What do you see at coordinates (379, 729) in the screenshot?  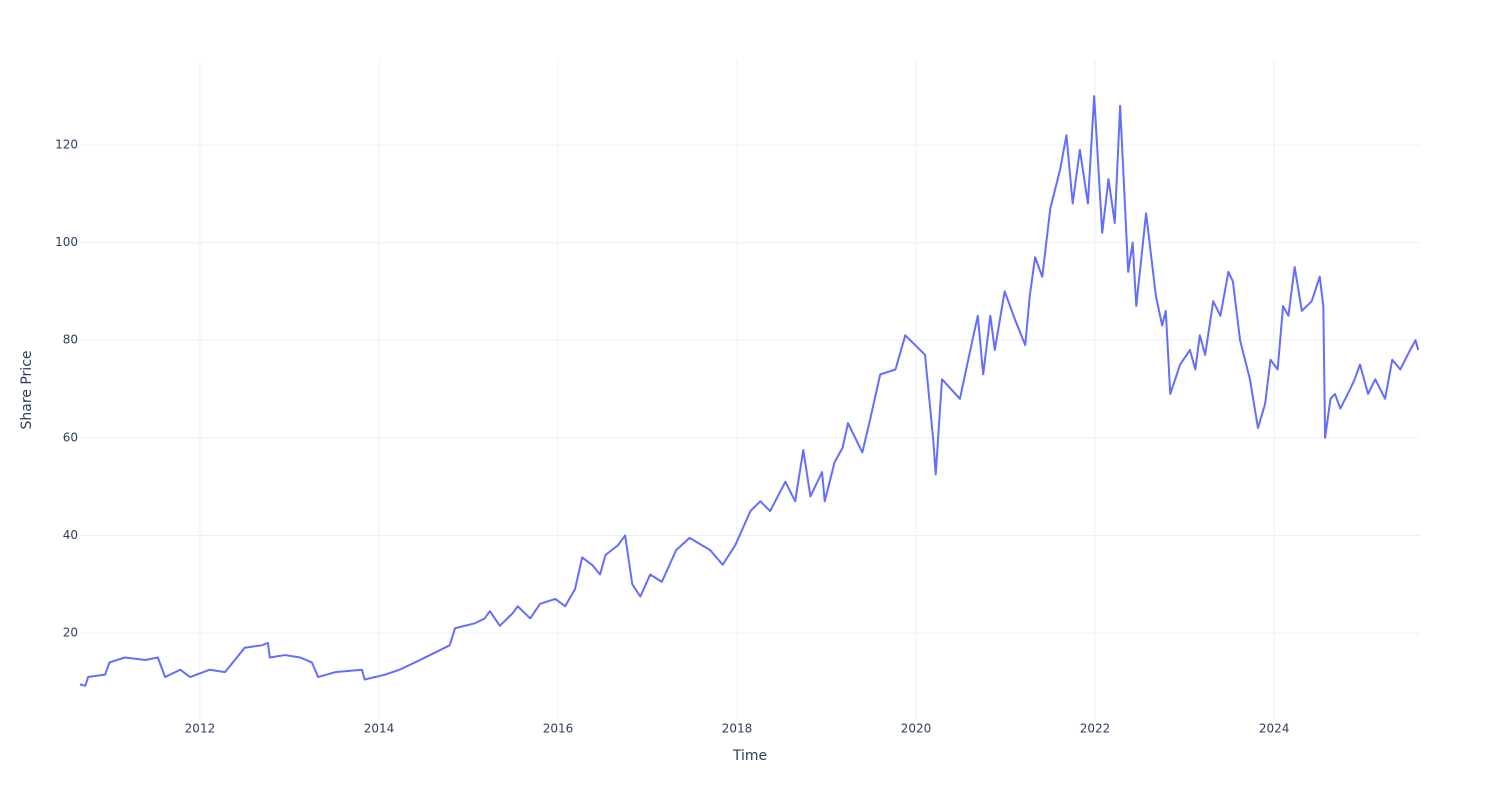 I see `x-tick-label: 2014` at bounding box center [379, 729].